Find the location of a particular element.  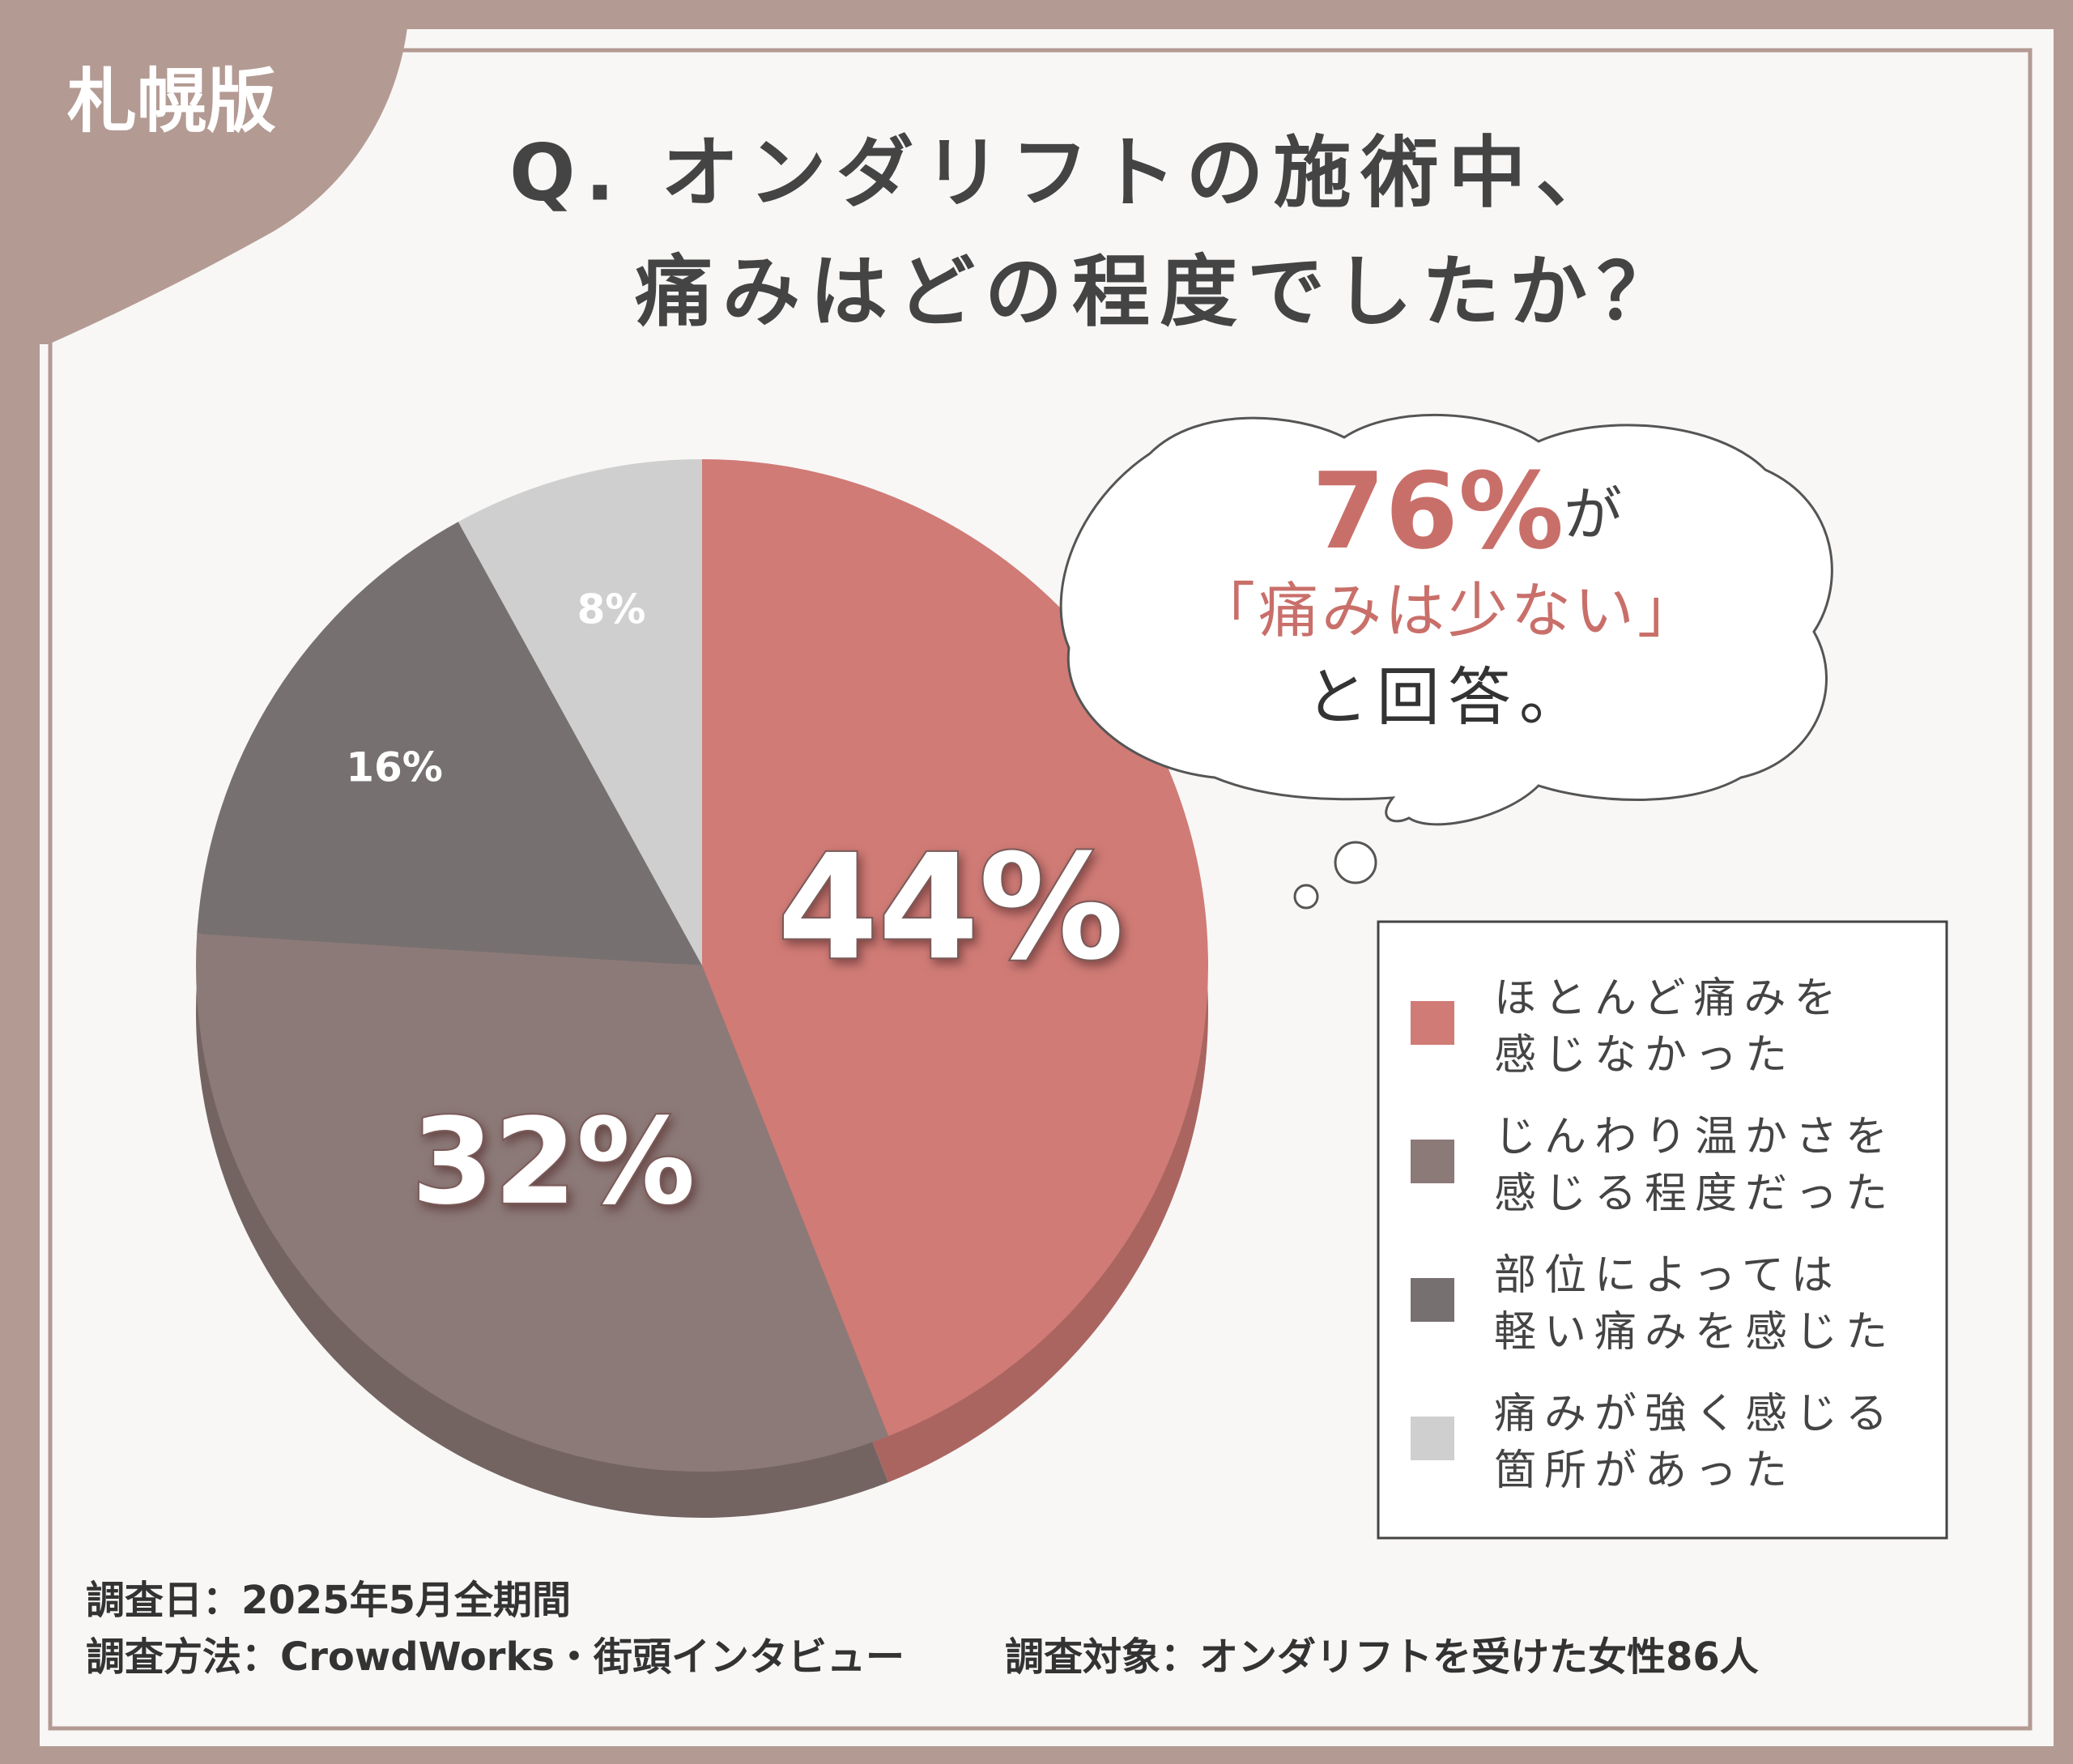

data-label: 16% is located at coordinates (395, 767).